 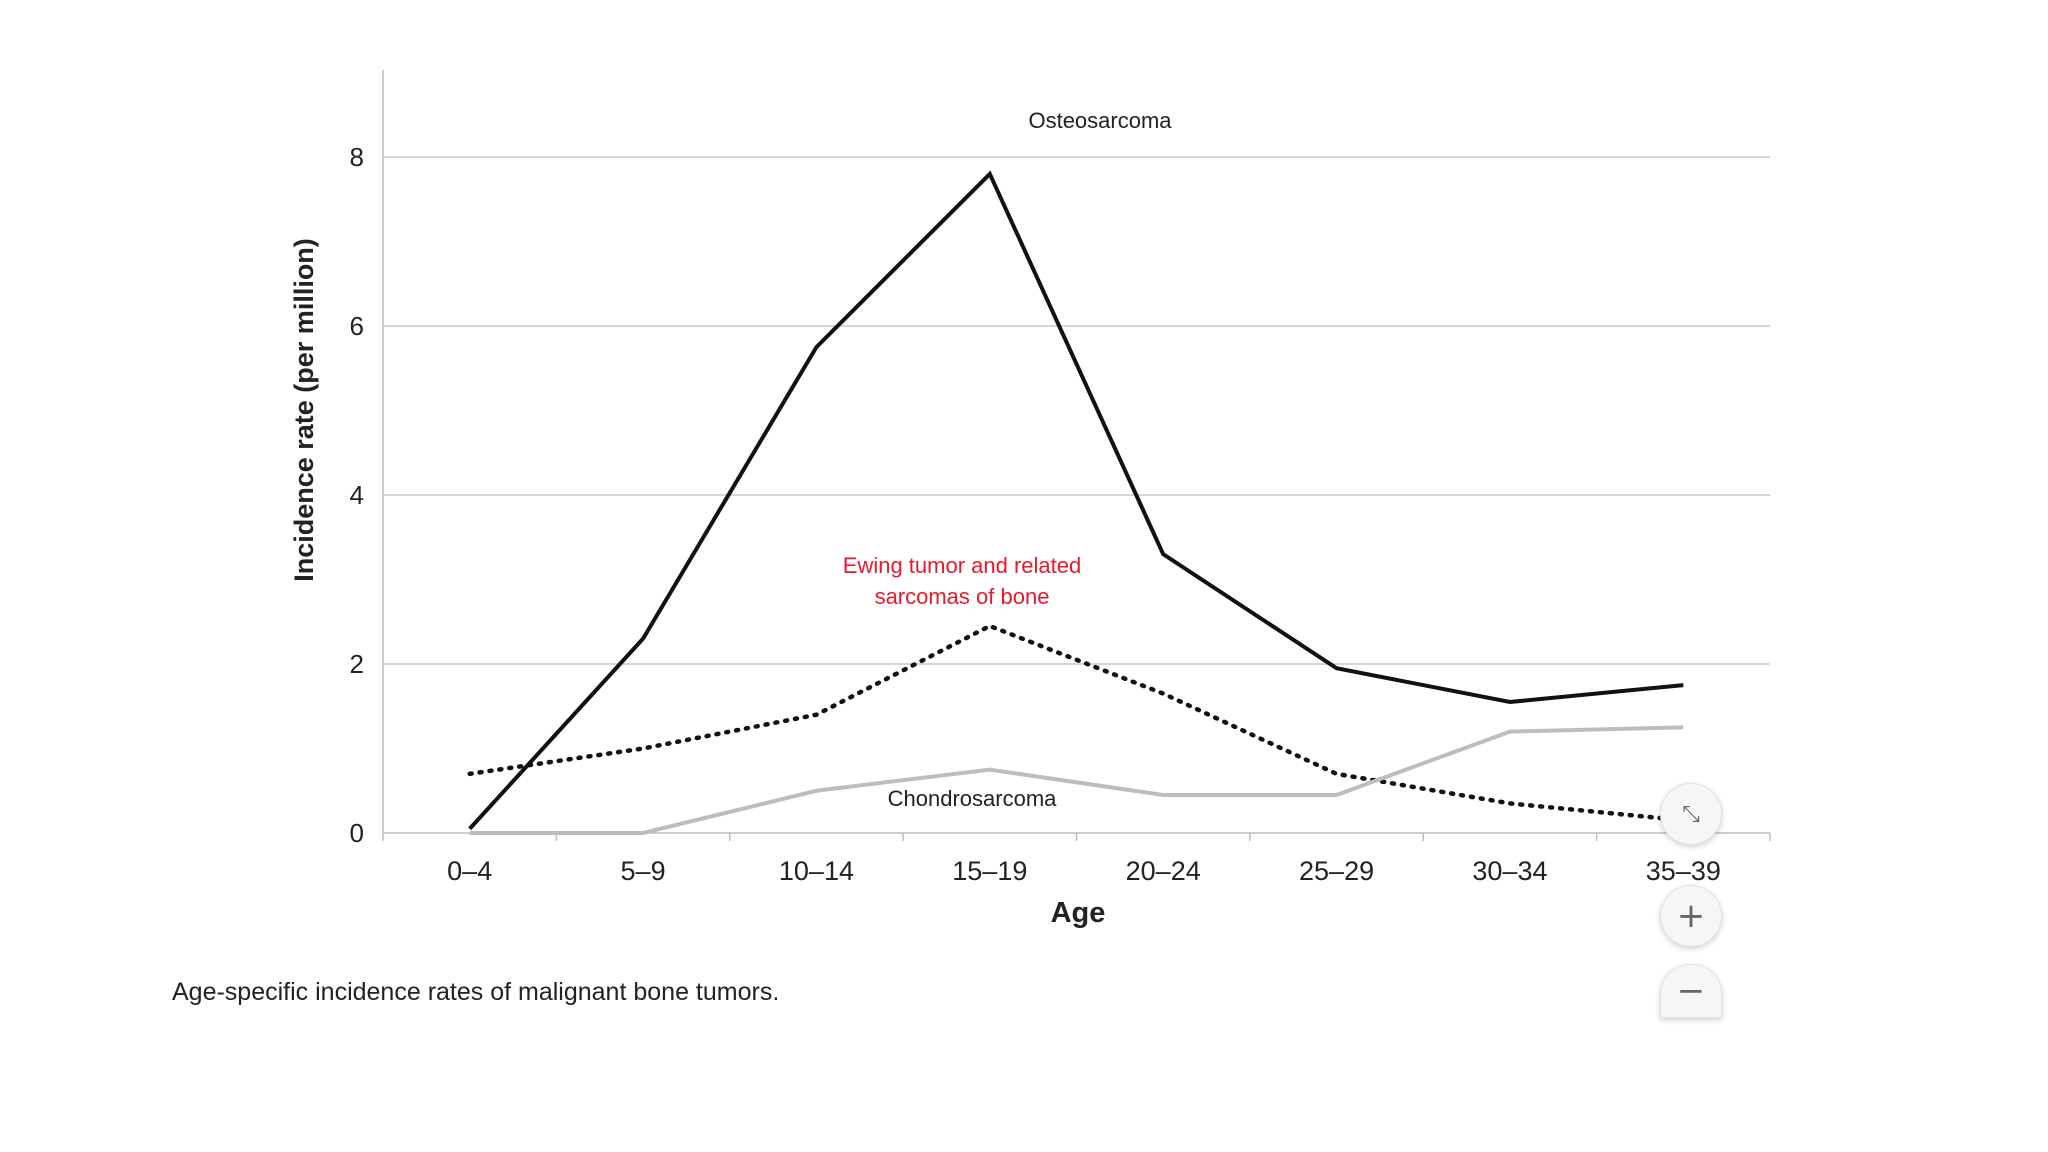 What do you see at coordinates (1076, 780) in the screenshot?
I see `series-line-chondrosarcoma` at bounding box center [1076, 780].